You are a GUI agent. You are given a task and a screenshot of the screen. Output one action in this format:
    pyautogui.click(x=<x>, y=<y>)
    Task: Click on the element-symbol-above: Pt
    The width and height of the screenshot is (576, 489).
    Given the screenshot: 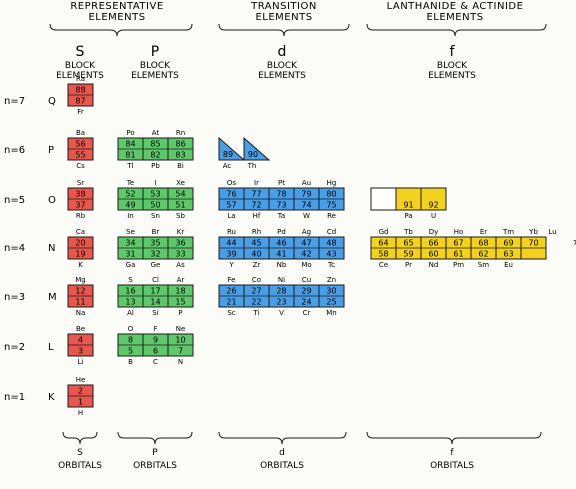 What is the action you would take?
    pyautogui.click(x=281, y=183)
    